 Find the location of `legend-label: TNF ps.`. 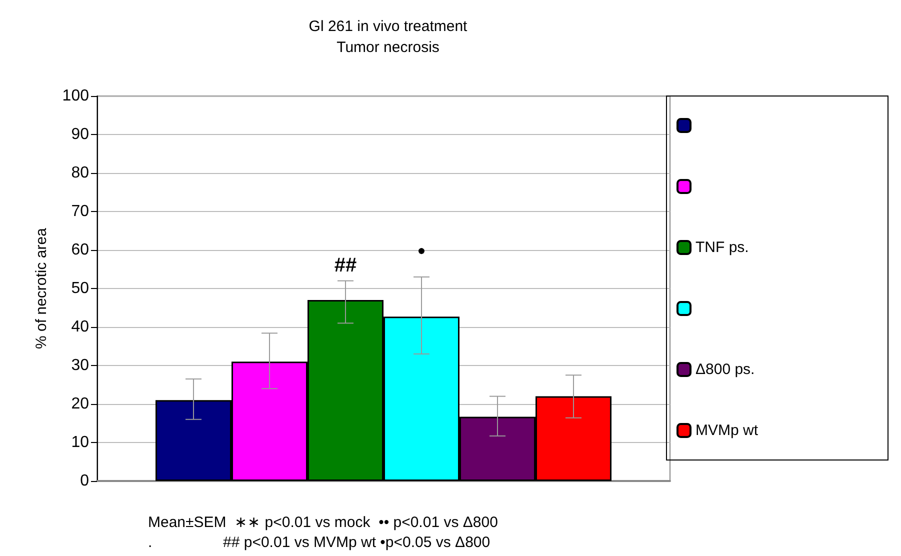

legend-label: TNF ps. is located at coordinates (722, 247).